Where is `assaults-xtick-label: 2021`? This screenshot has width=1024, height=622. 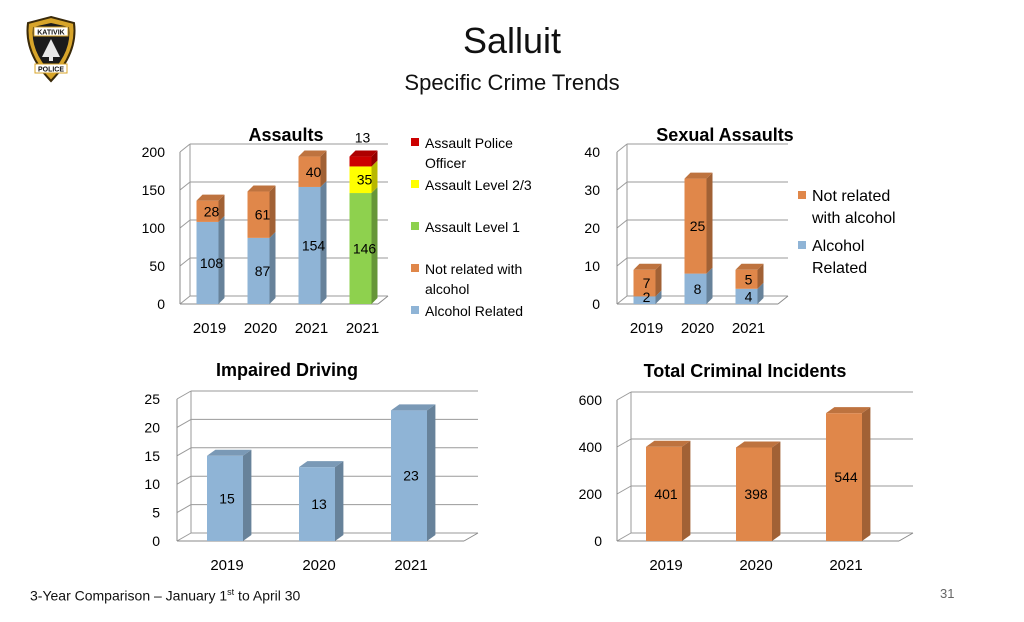
assaults-xtick-label: 2021 is located at coordinates (362, 328).